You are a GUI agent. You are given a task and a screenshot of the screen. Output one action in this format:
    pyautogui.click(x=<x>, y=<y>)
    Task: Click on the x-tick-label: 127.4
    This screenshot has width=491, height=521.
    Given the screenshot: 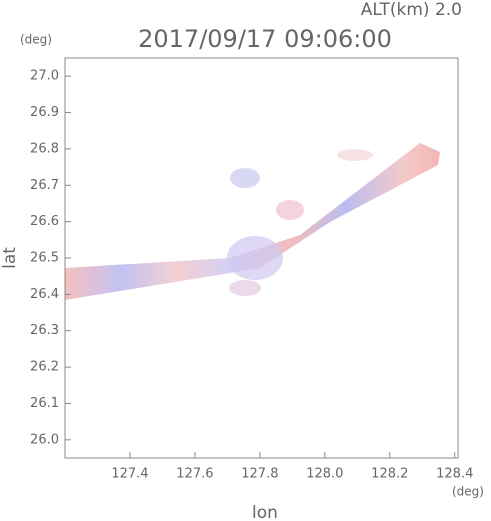 What is the action you would take?
    pyautogui.click(x=129, y=474)
    